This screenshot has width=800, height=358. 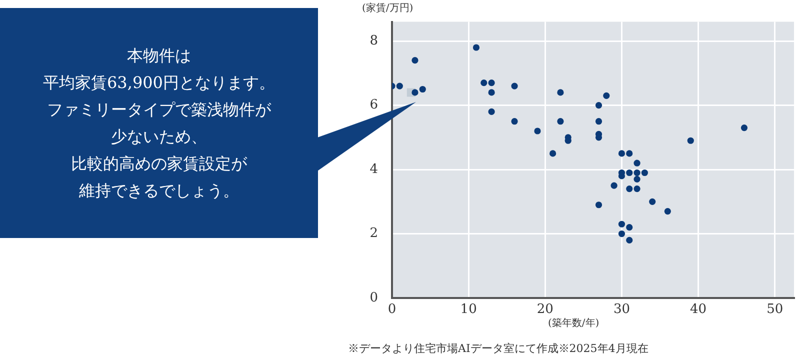 What do you see at coordinates (392, 310) in the screenshot?
I see `x-tick-label: 0` at bounding box center [392, 310].